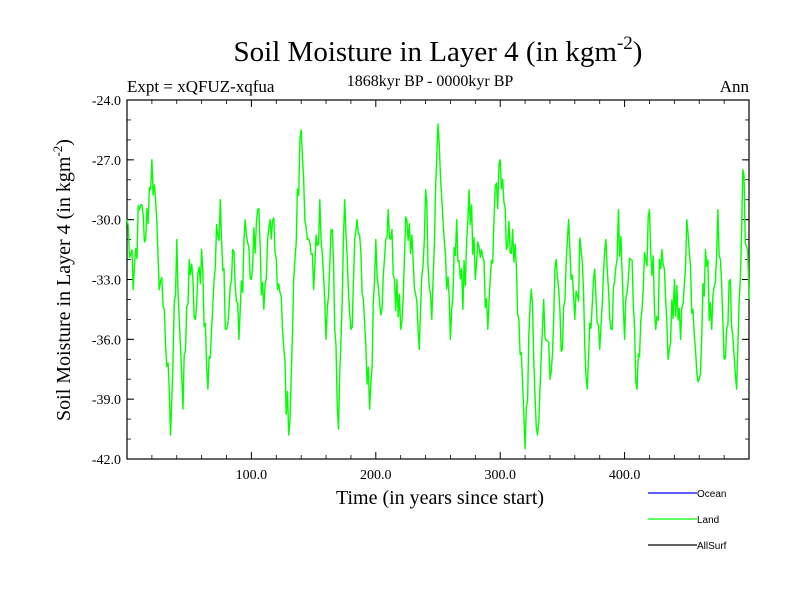  I want to click on y-tick-label: -42.0, so click(106, 460).